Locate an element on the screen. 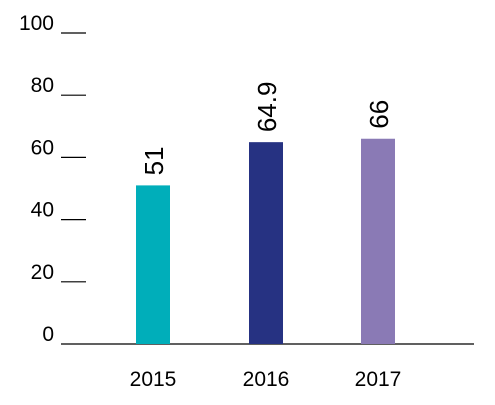 This screenshot has height=405, width=495. bar-2017 is located at coordinates (378, 241).